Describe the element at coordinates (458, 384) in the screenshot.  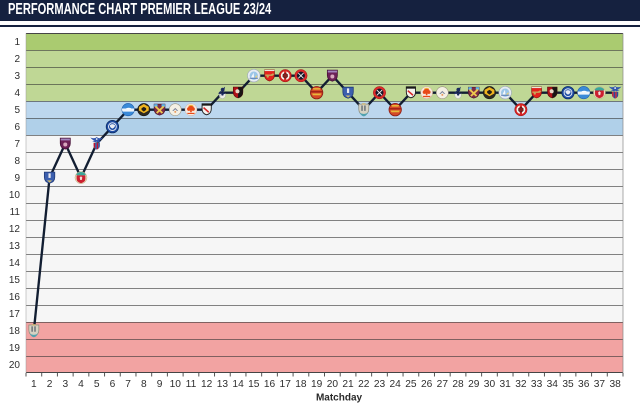
I see `svg-text: 28` at that location.